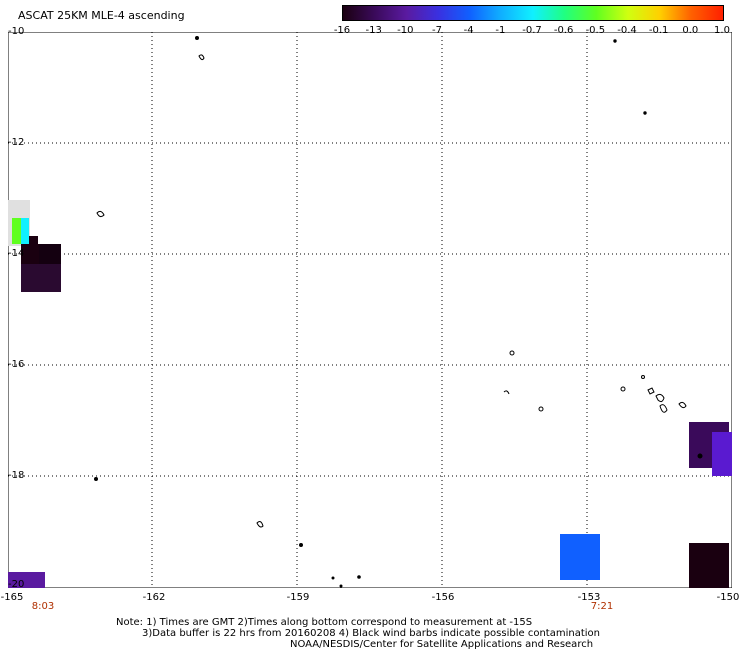 This screenshot has width=740, height=650. What do you see at coordinates (16, 584) in the screenshot?
I see `lat-label: -20` at bounding box center [16, 584].